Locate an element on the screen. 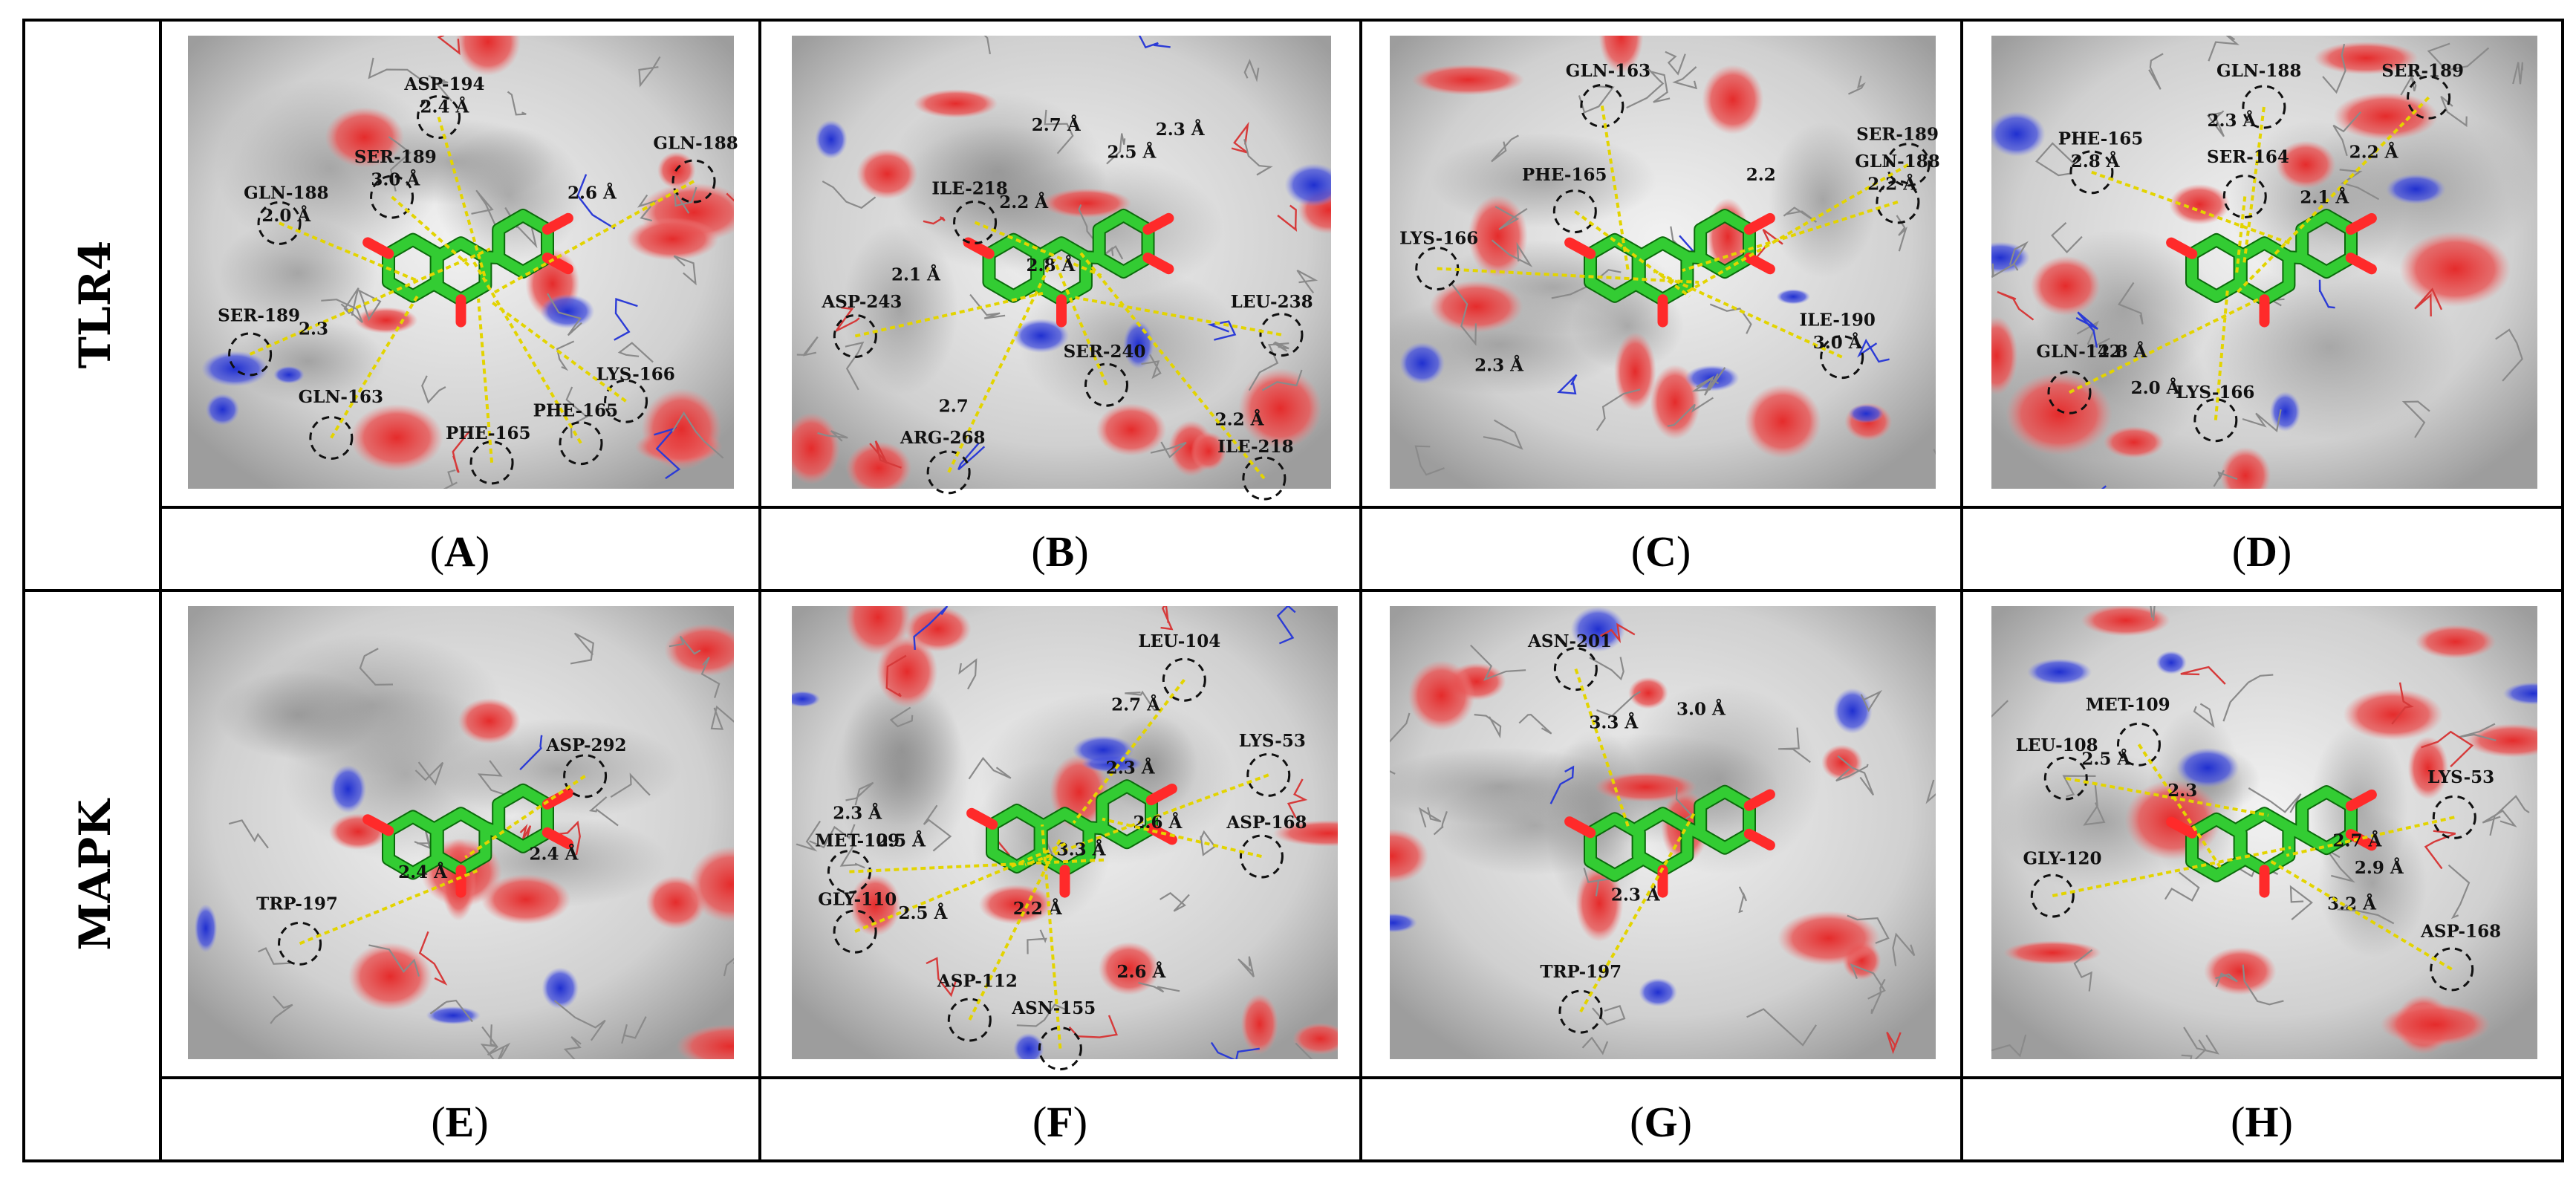  docking-image-g: ASN-201 3.3 Å 3.0 Å 2.3 Å TRP-197 is located at coordinates (1663, 832).